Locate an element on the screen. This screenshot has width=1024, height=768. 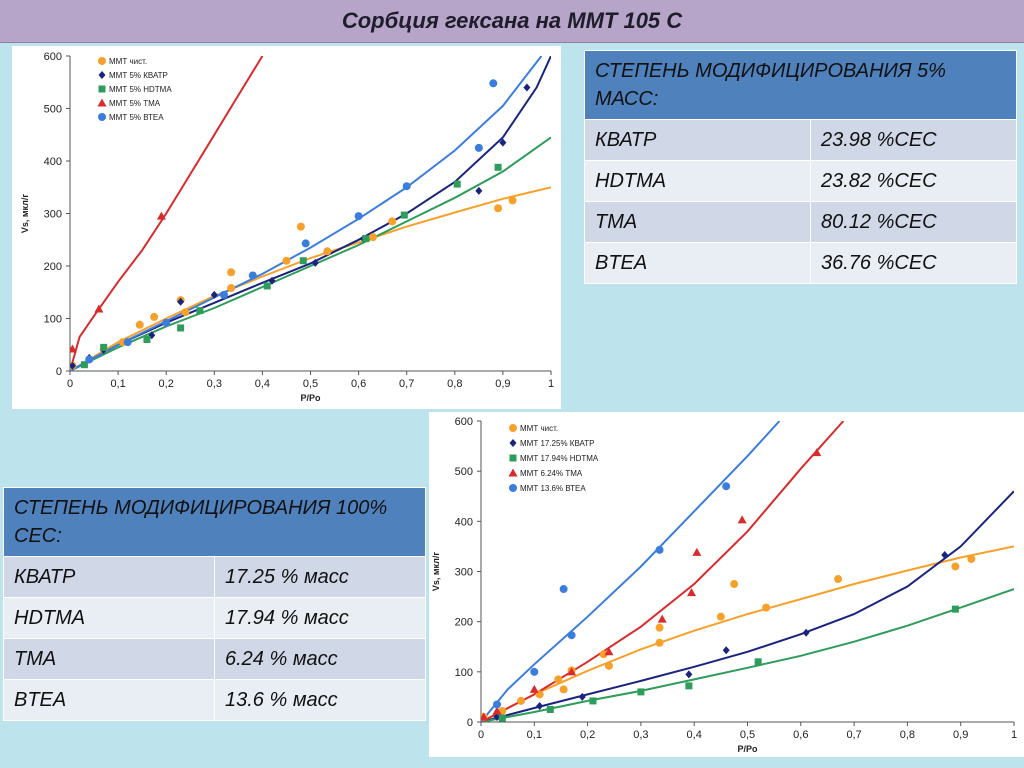
x-tick-label: 0,8 is located at coordinates (907, 735).